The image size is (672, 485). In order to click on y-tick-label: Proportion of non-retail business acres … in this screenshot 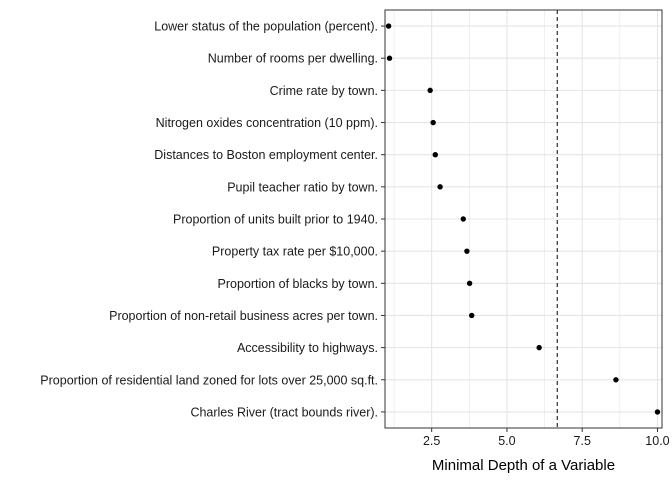, I will do `click(243, 316)`.